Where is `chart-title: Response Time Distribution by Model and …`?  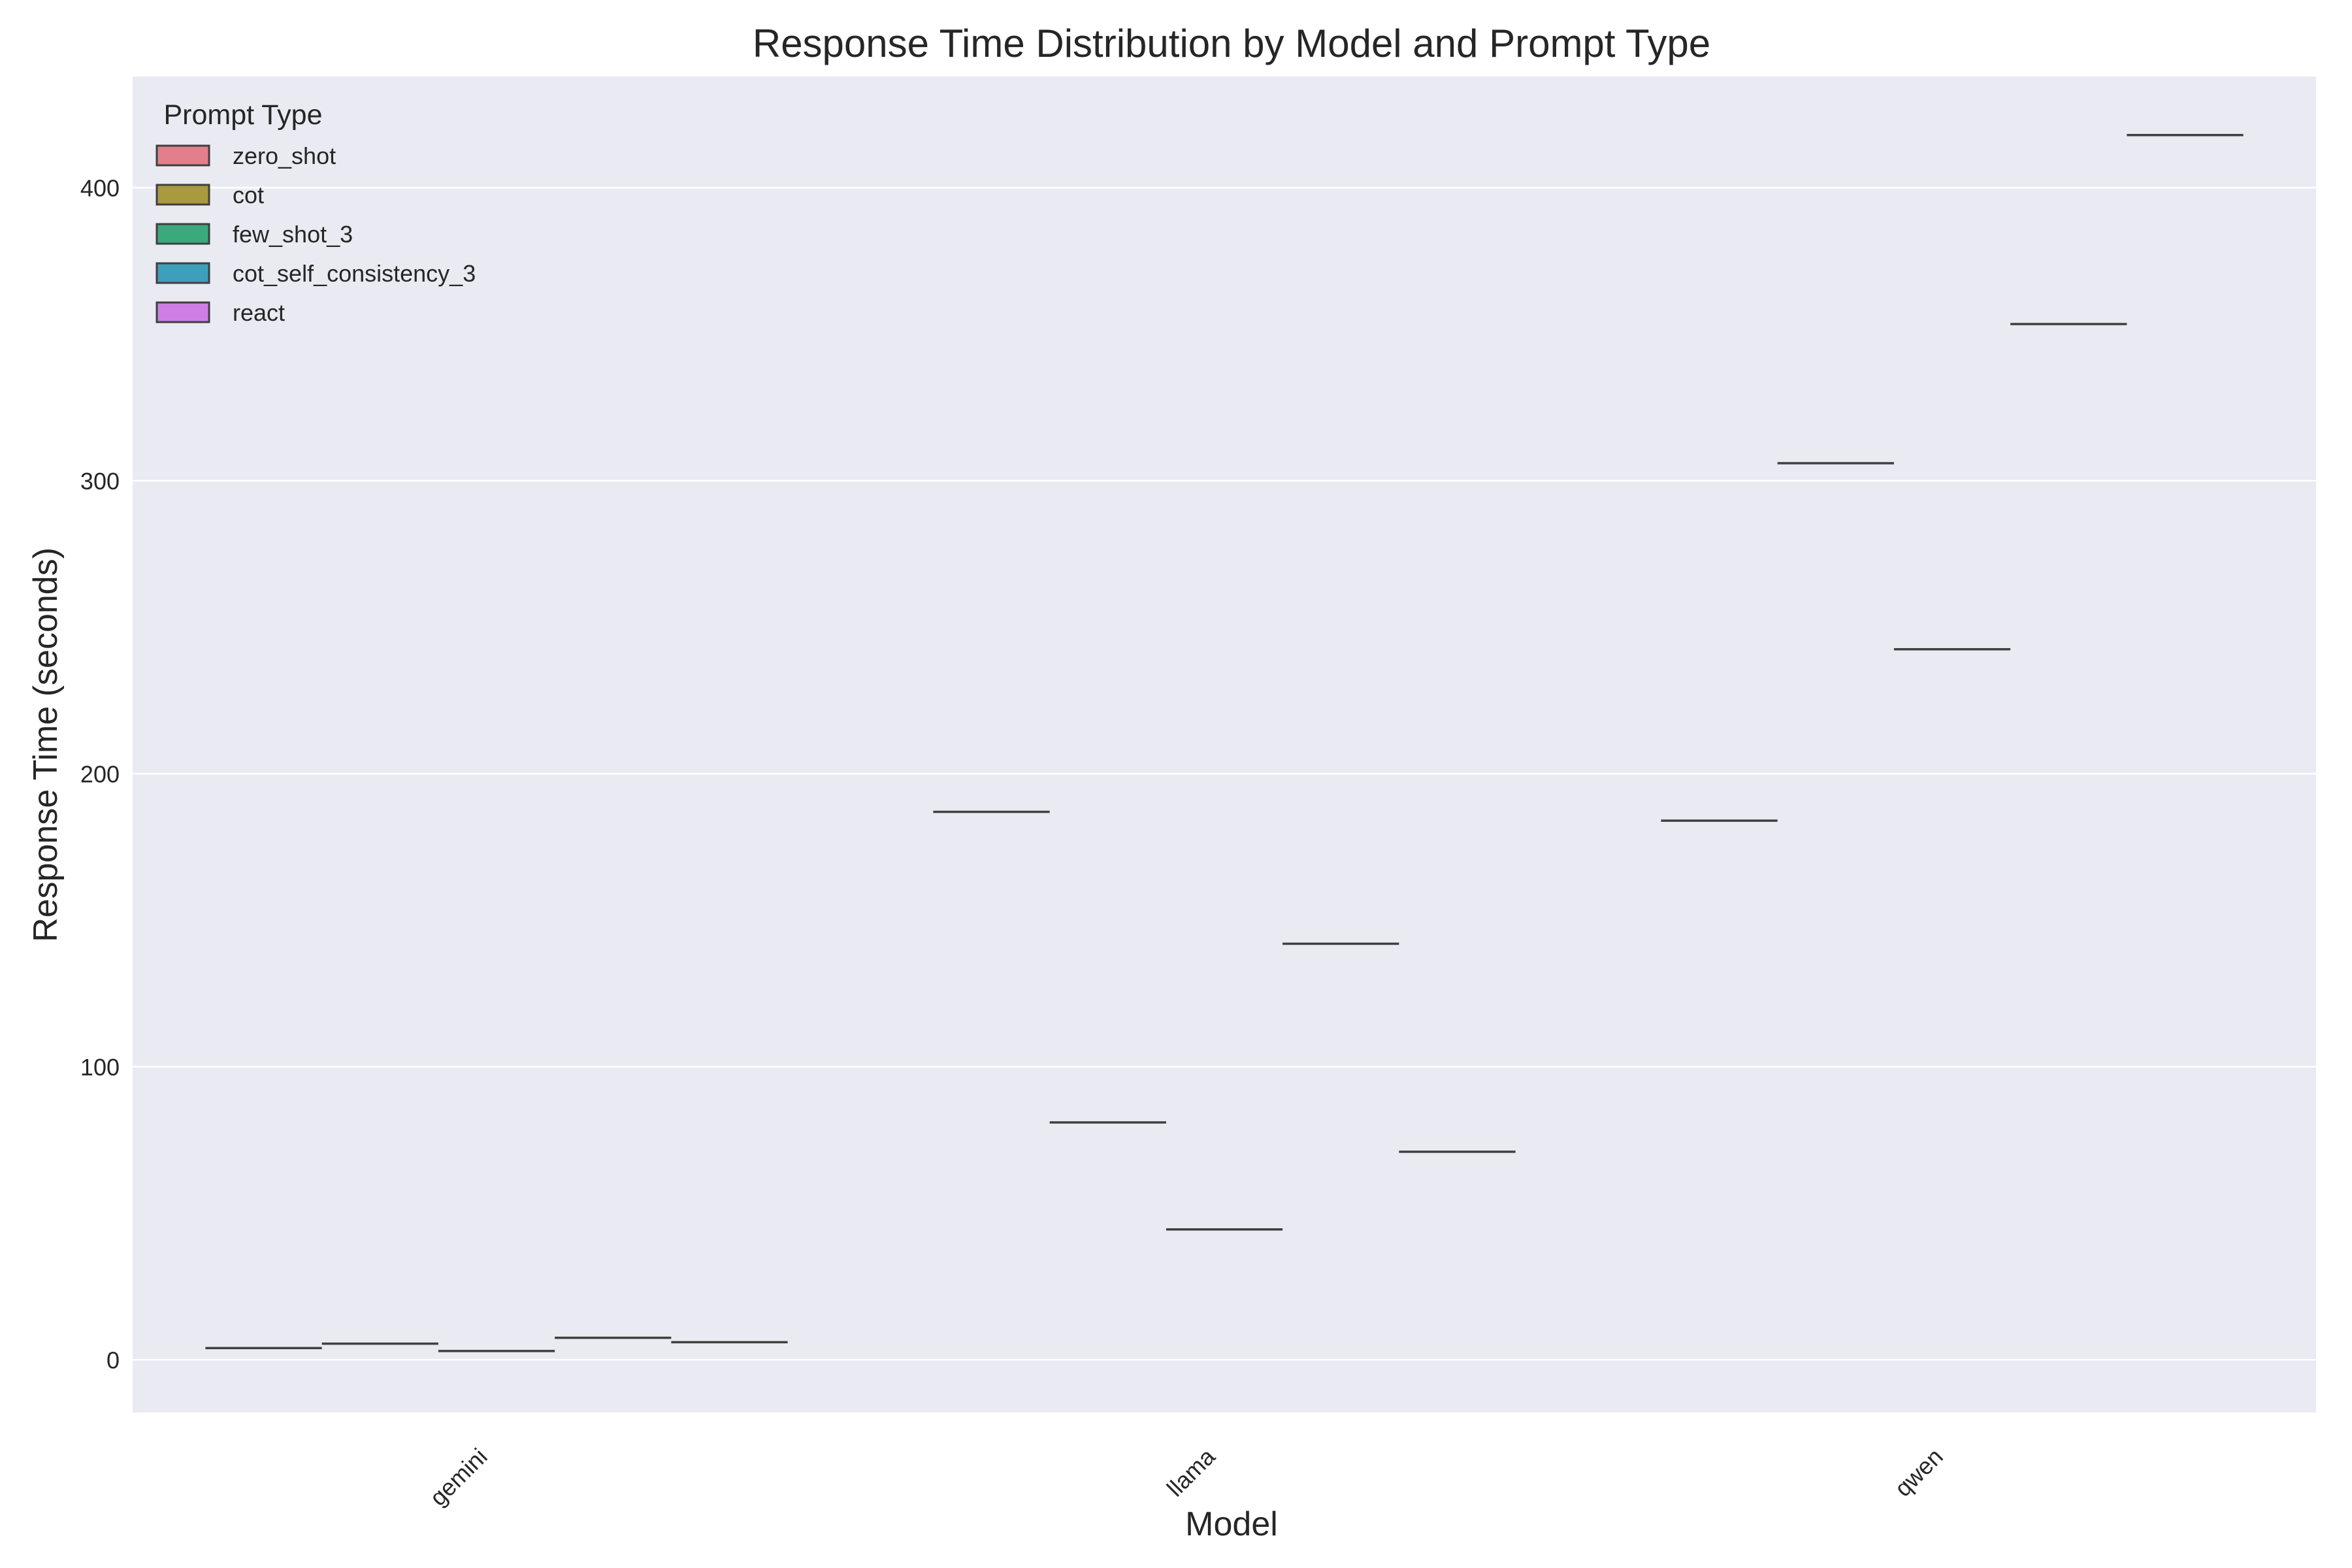
chart-title: Response Time Distribution by Model and … is located at coordinates (1231, 43).